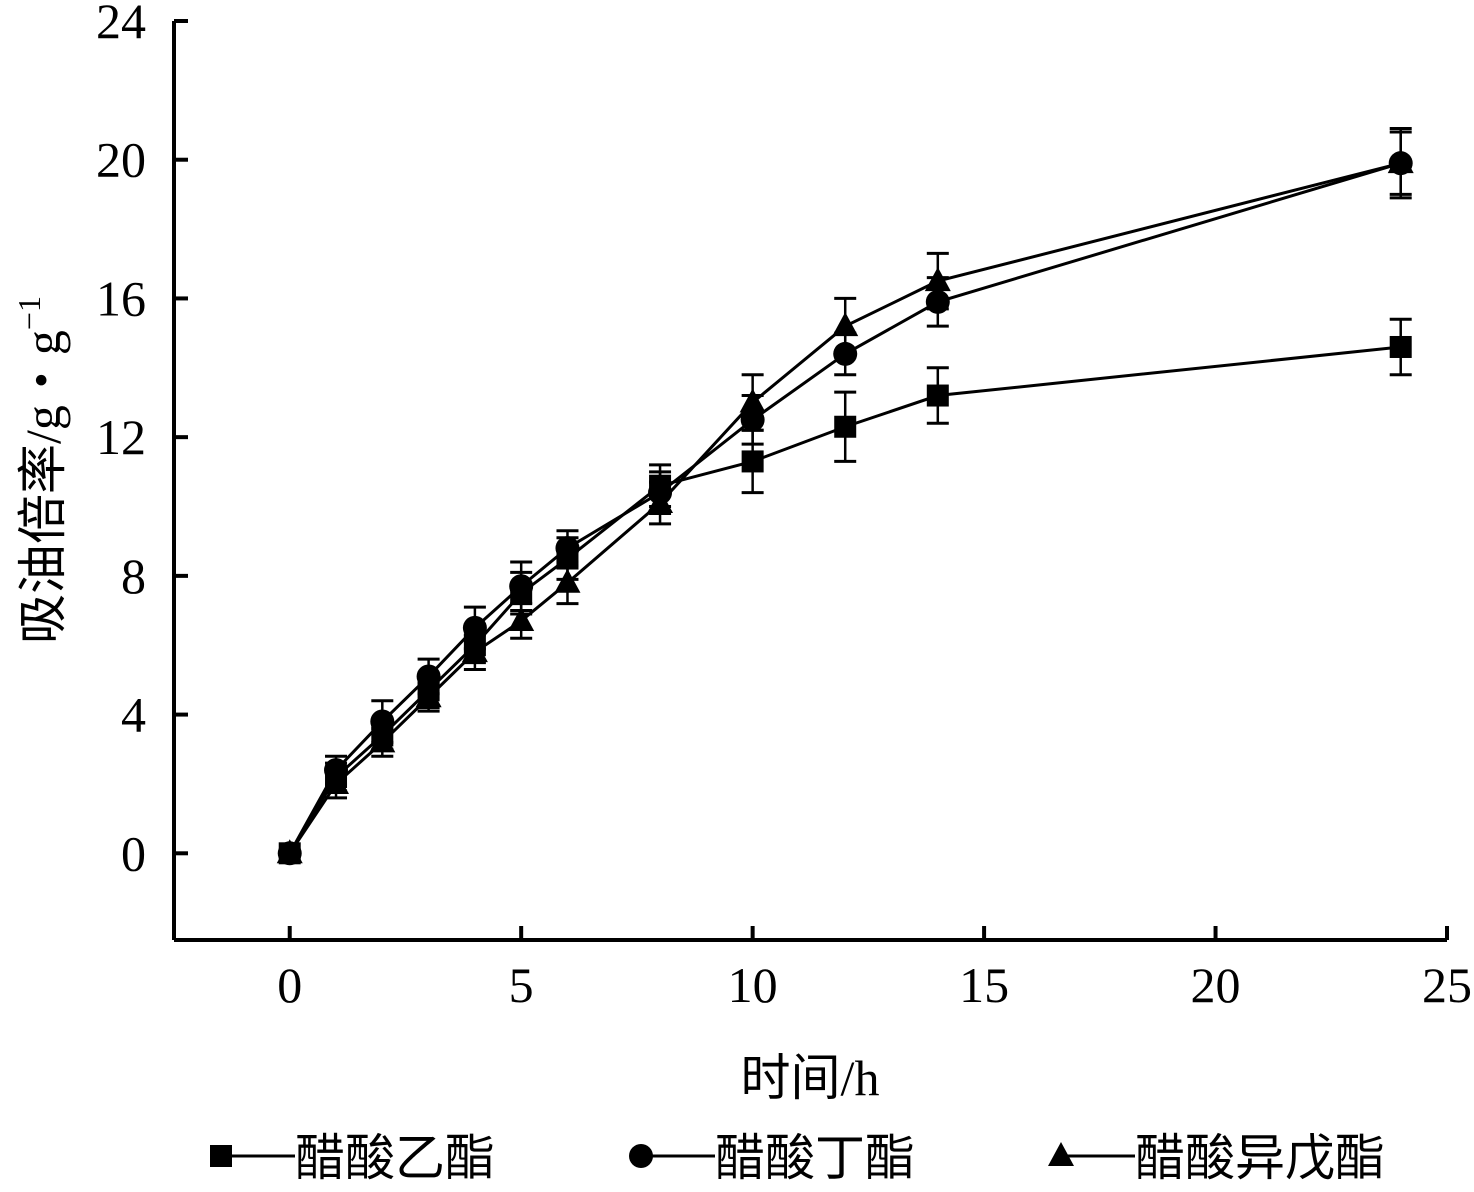 This screenshot has height=1192, width=1474. I want to click on y-tick-label: 0, so click(133, 853).